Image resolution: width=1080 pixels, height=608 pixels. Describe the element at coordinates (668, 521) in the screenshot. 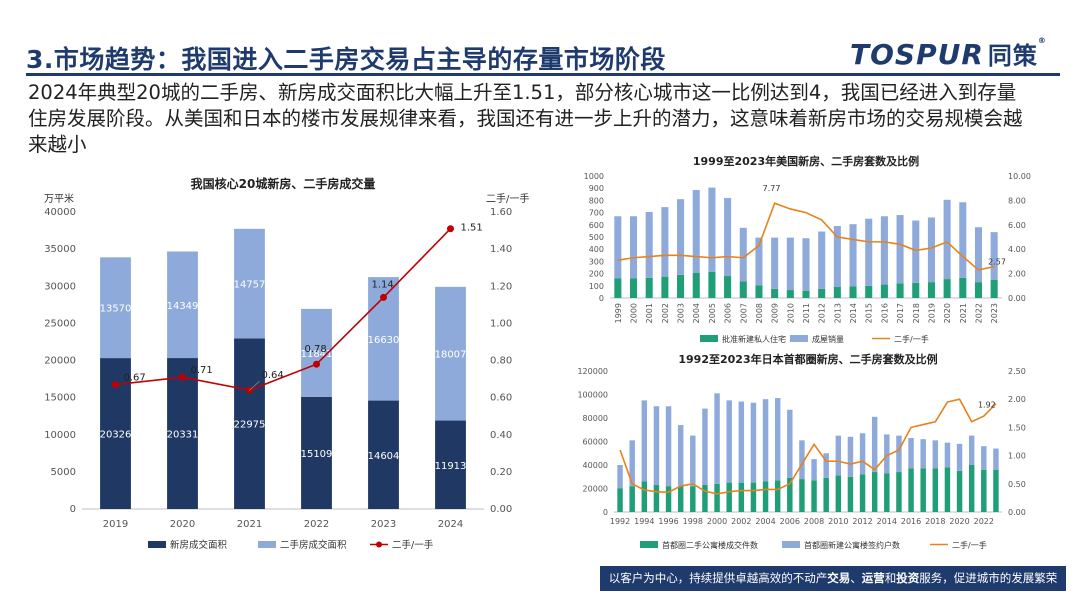

I see `chart3-x-tick-label: 1996` at that location.